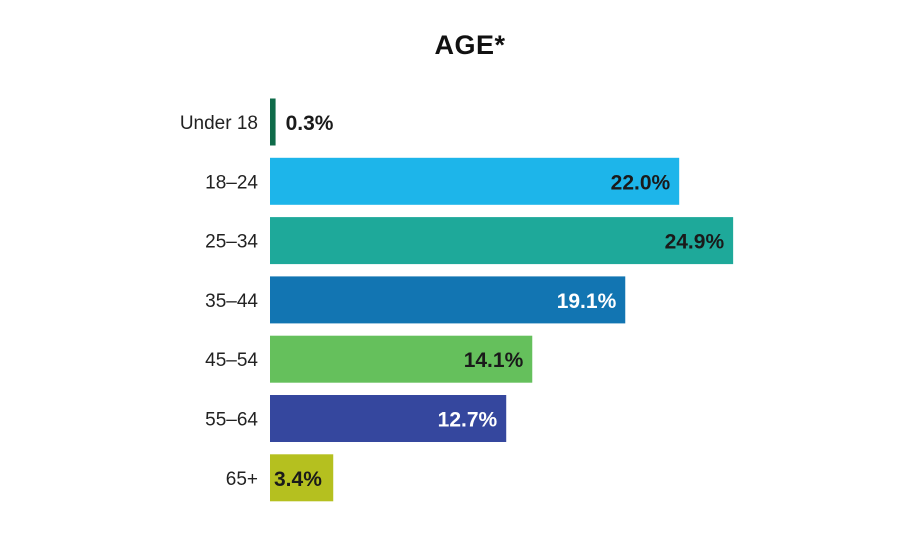  Describe the element at coordinates (298, 479) in the screenshot. I see `value-label-65: 3.4%` at that location.